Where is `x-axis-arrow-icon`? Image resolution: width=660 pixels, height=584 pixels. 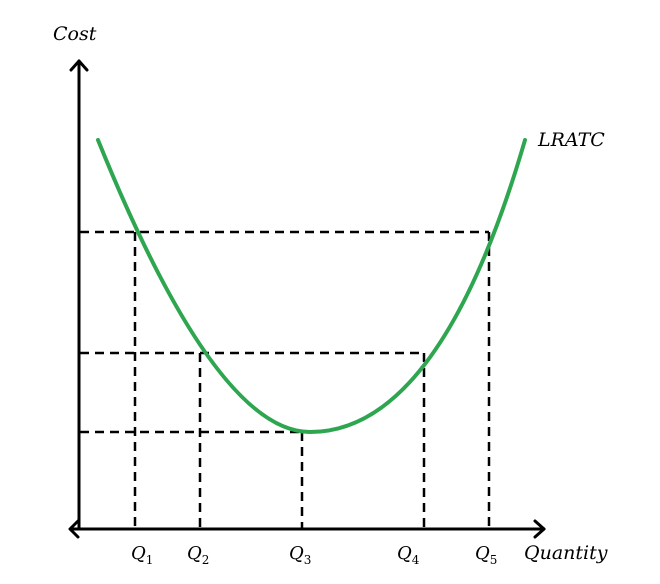 x-axis-arrow-icon is located at coordinates (539, 529).